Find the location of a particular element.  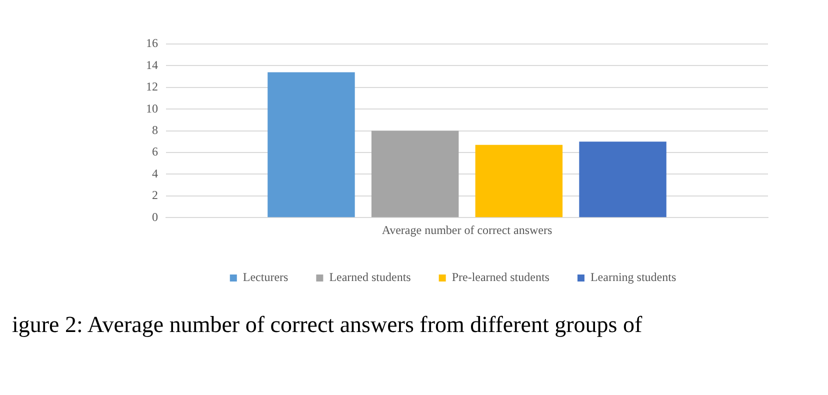

x-tick-label: Average number of correct answers is located at coordinates (467, 229).